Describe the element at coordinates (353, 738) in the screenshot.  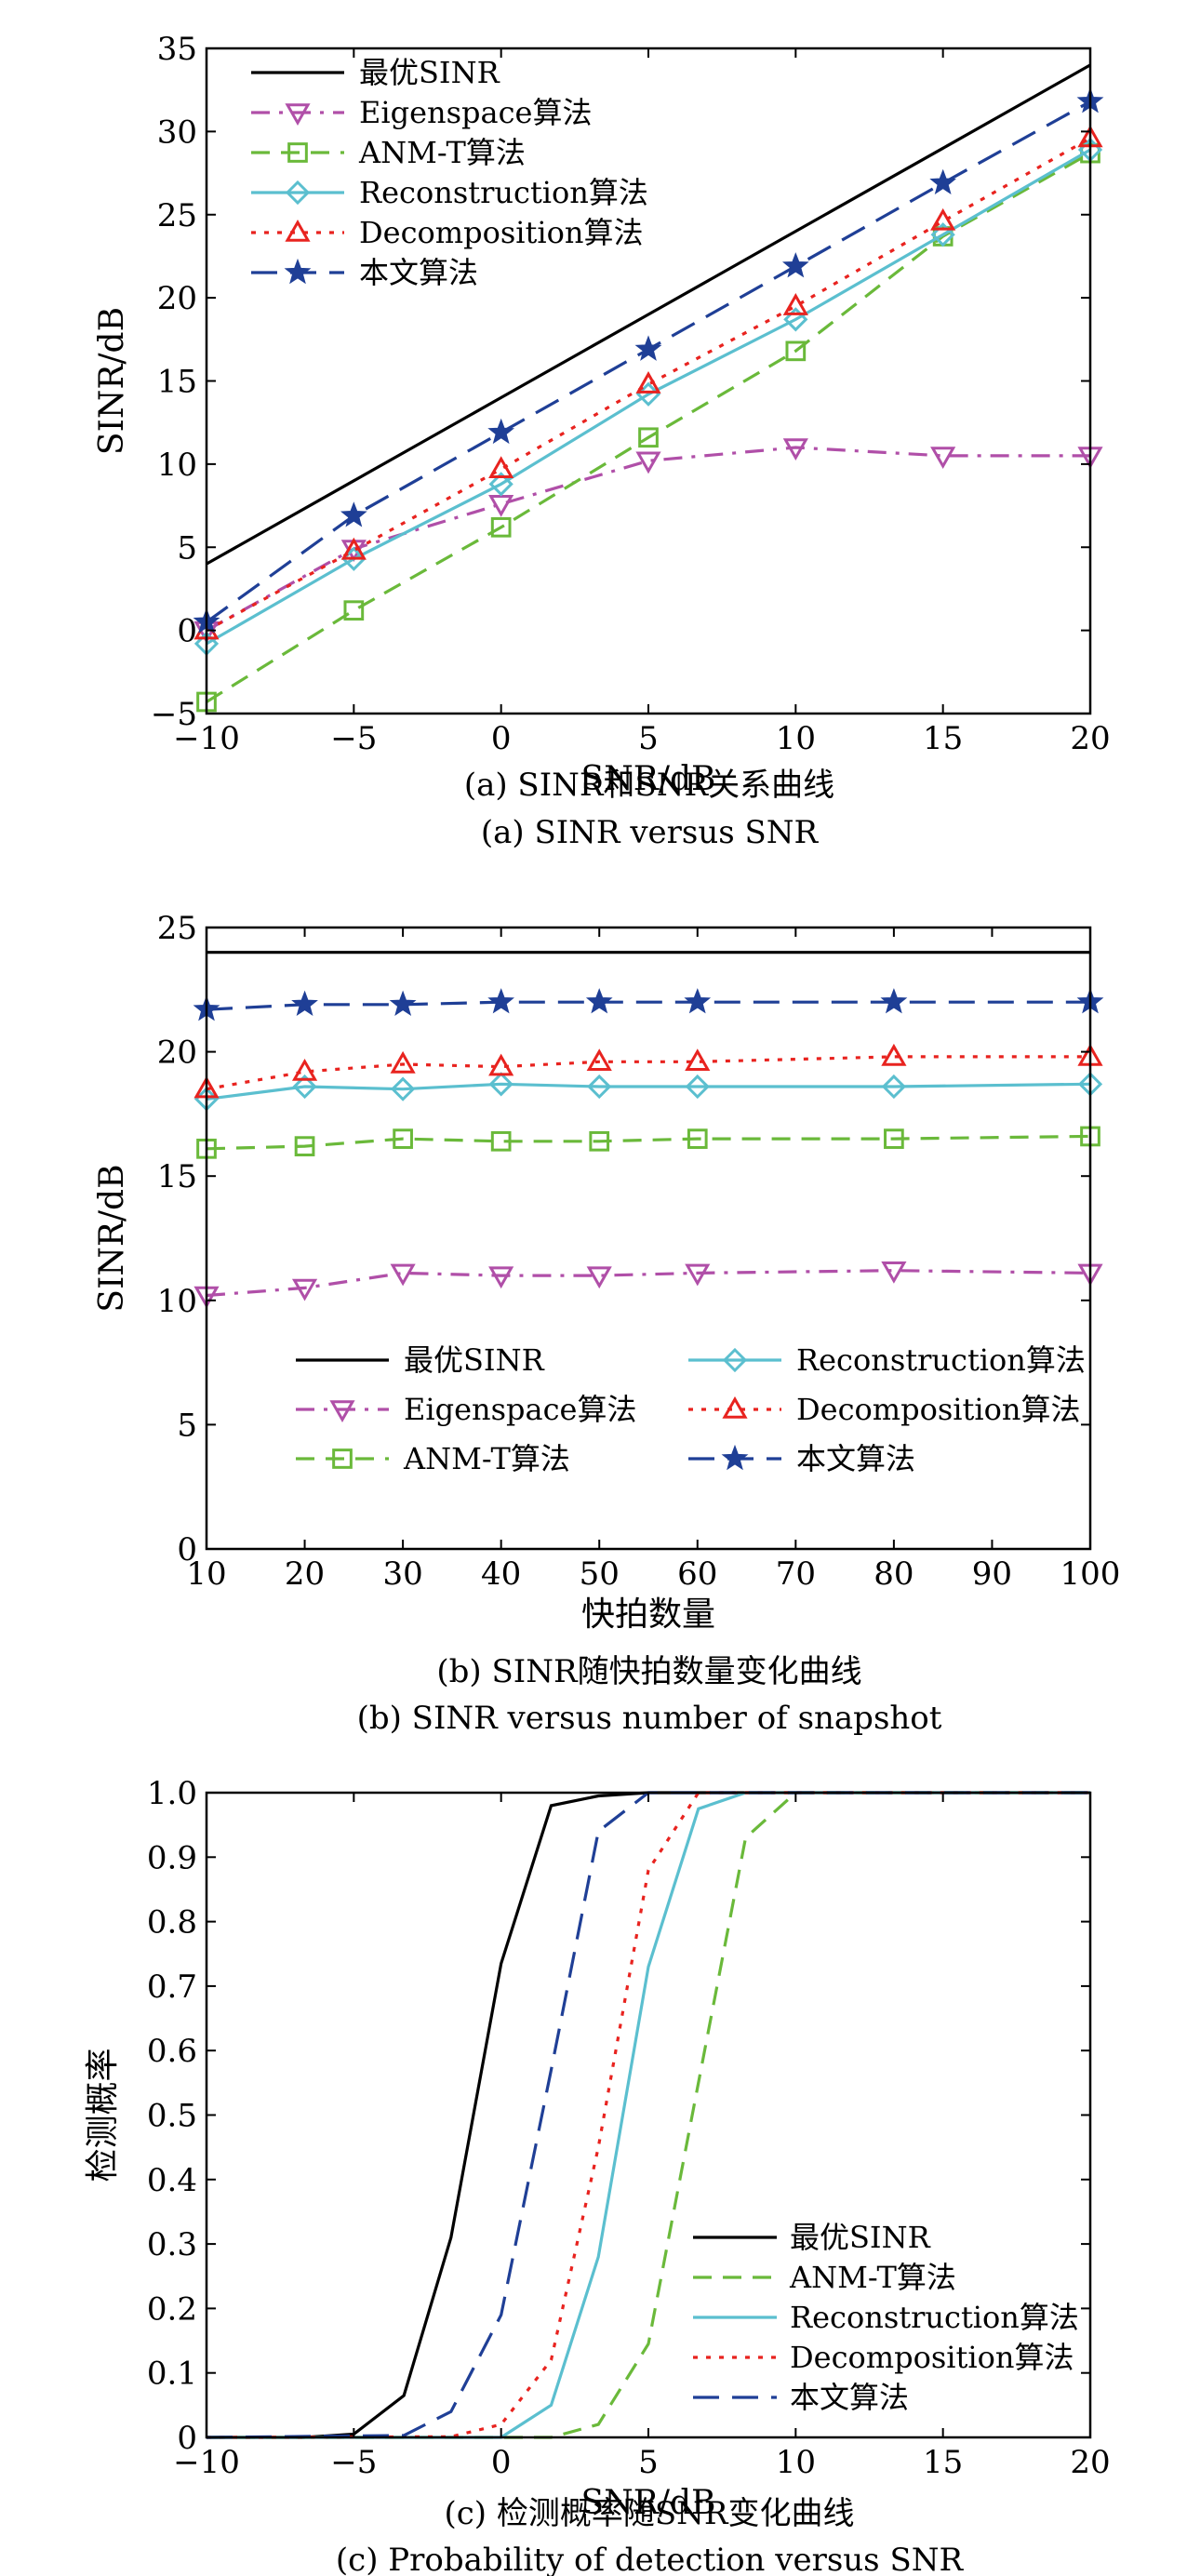
I see `x-tick-label: −5` at that location.